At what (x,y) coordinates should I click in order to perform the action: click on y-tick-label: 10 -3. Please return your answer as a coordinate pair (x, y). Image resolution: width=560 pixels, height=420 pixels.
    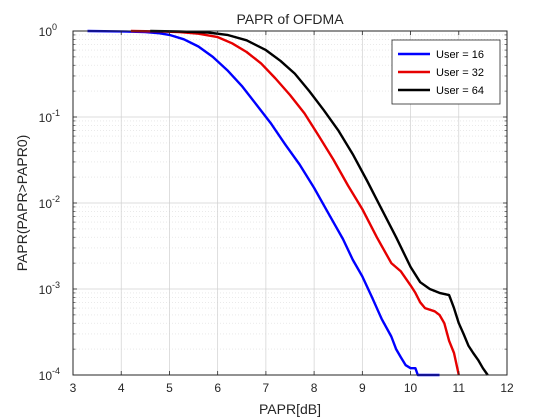
    Looking at the image, I should click on (49, 288).